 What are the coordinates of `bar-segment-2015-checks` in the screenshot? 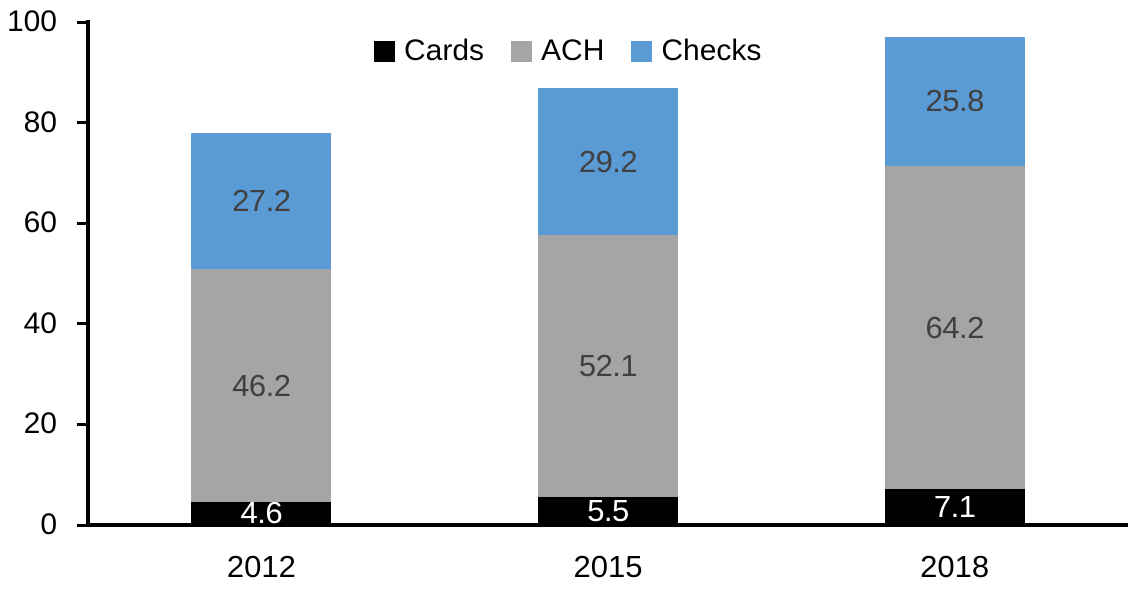 It's located at (608, 162).